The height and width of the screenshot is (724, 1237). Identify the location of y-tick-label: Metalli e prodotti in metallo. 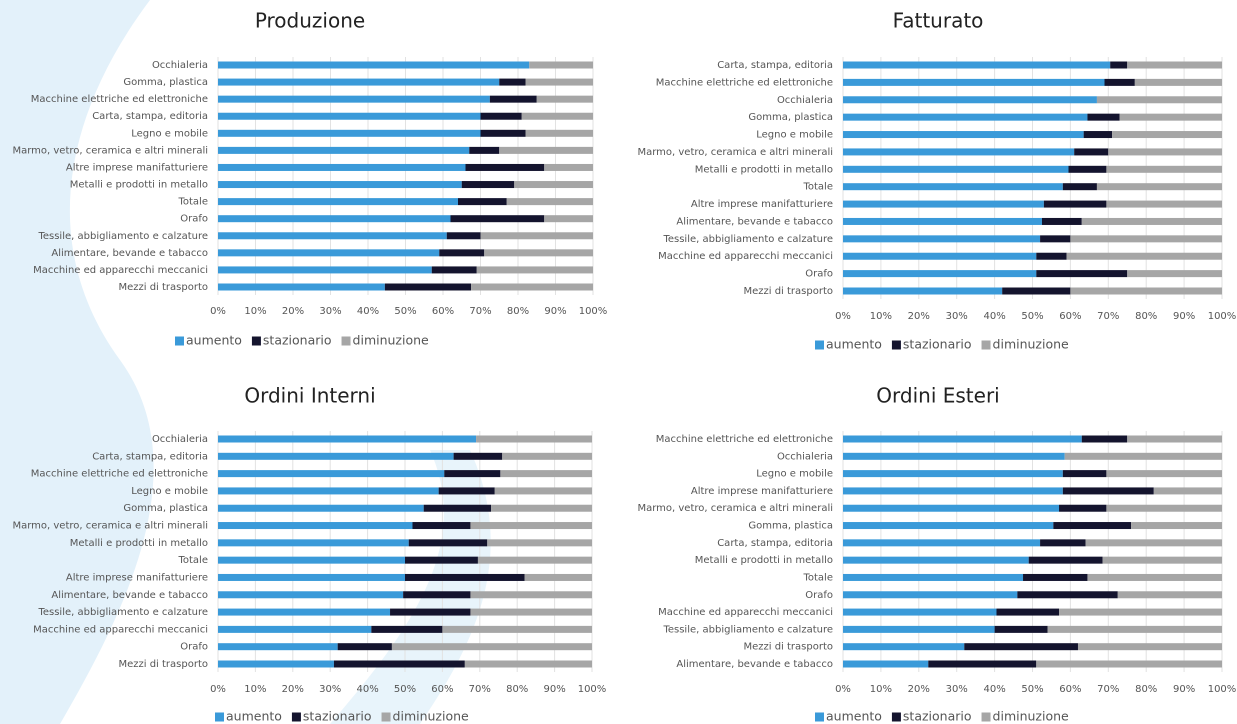
(139, 185).